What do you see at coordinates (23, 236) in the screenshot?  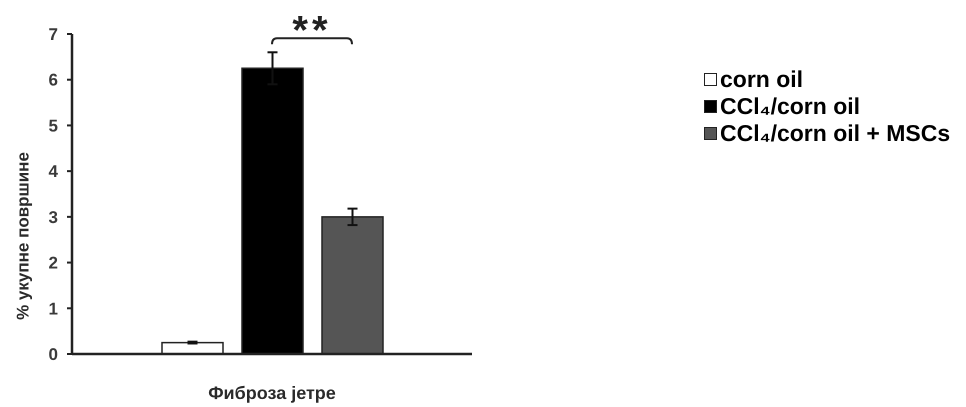 I see `y-axis-title: % укупне површине` at bounding box center [23, 236].